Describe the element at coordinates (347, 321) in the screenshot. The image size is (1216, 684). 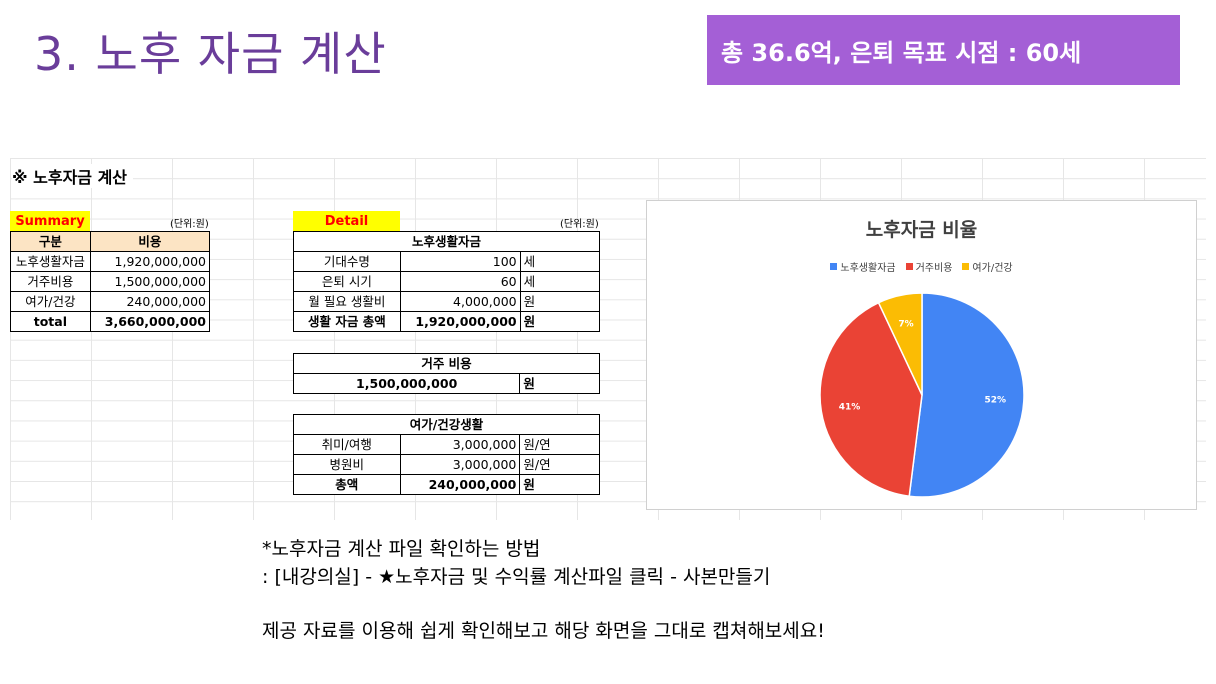
I see `living-total-label: 생활 자금 총액` at that location.